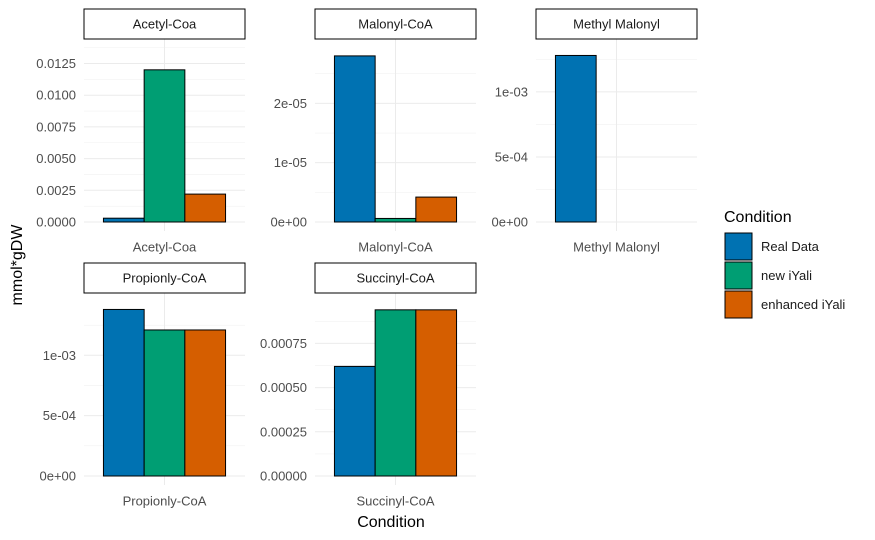 The width and height of the screenshot is (875, 540). I want to click on legend-label: new iYali, so click(786, 275).